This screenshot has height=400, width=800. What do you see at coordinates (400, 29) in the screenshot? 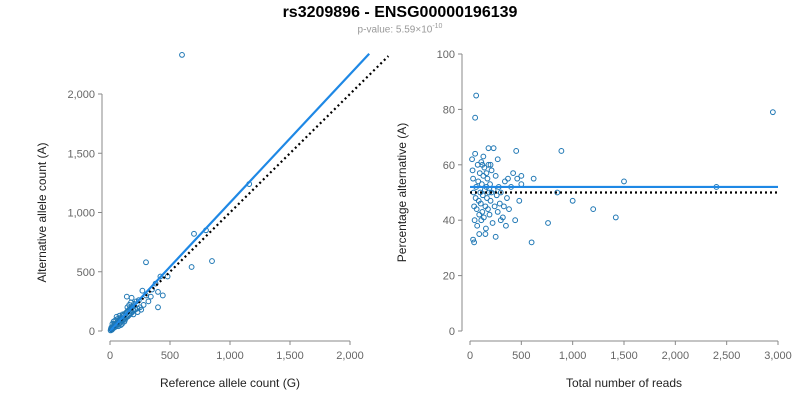
I see `pvalue-subtitle: p-value: 5.59×10-10` at bounding box center [400, 29].